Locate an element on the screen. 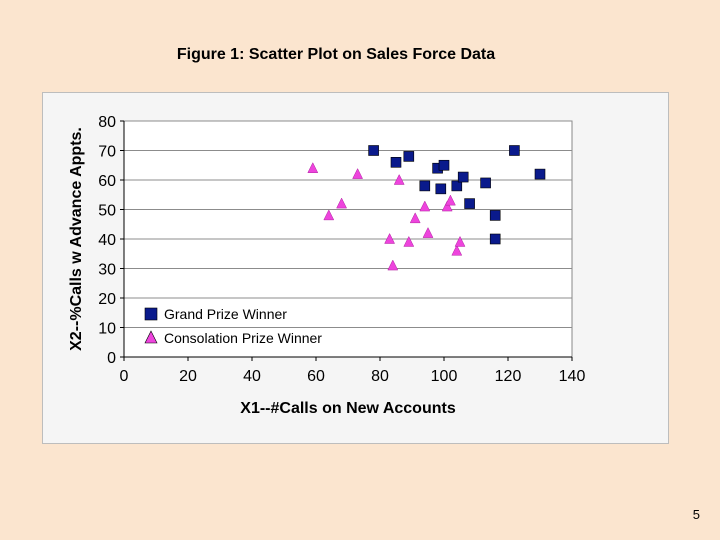 This screenshot has width=720, height=540. x-tick-label: 140 is located at coordinates (572, 376).